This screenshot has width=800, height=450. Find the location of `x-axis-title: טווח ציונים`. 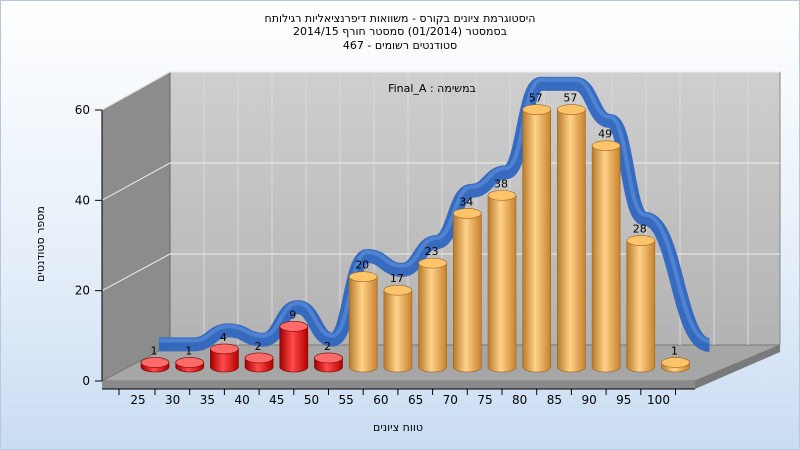

x-axis-title: טווח ציונים is located at coordinates (398, 427).